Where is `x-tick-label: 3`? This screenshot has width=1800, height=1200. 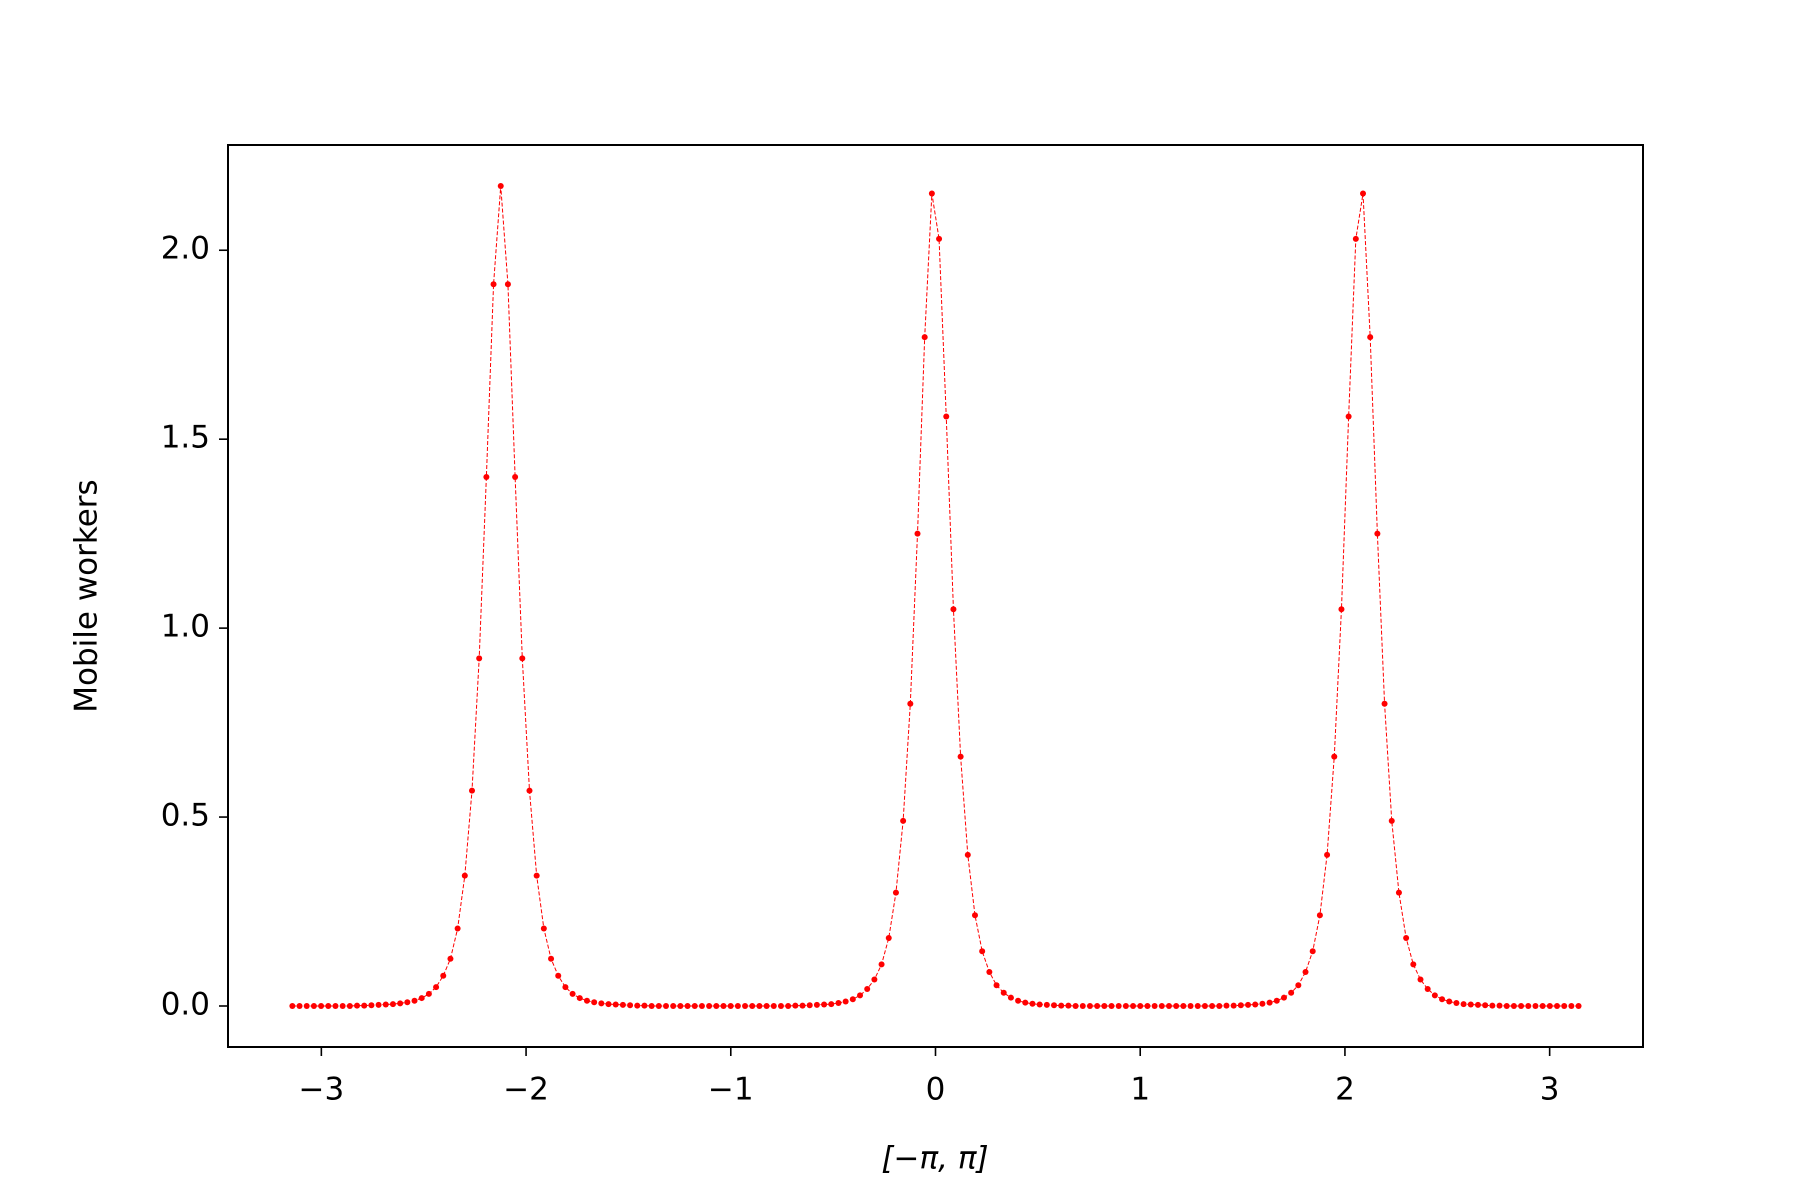
x-tick-label: 3 is located at coordinates (1550, 1090).